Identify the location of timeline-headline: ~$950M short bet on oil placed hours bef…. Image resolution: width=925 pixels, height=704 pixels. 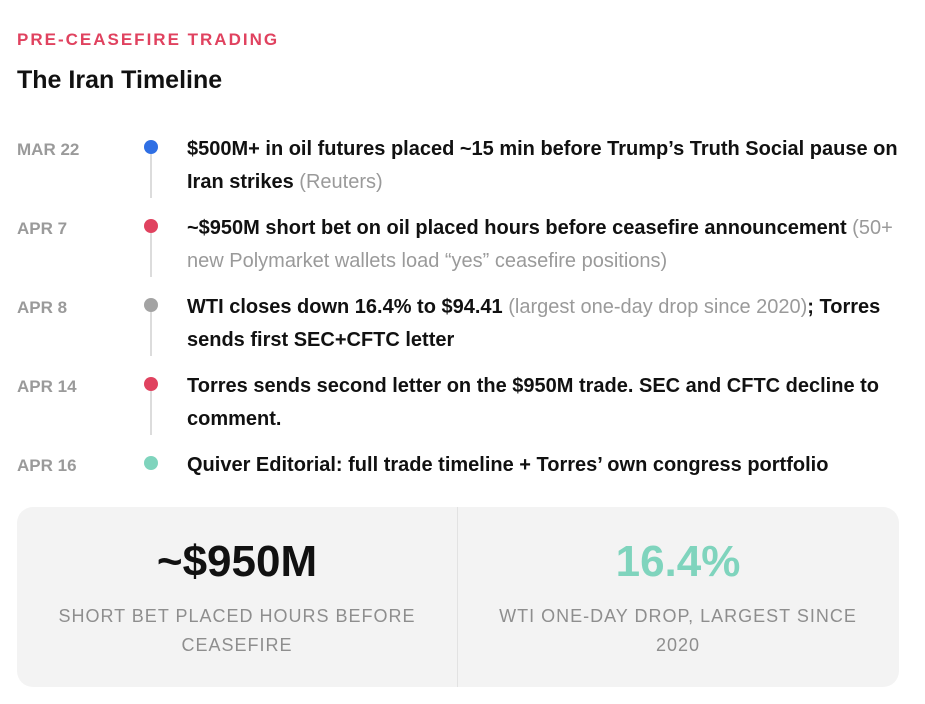
(517, 228).